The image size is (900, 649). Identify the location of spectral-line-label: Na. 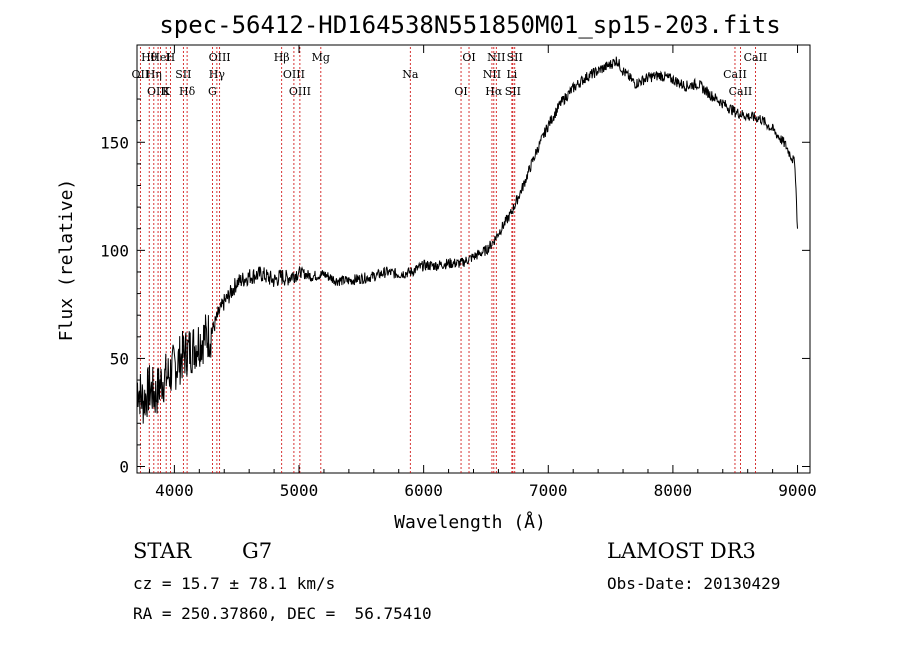
(410, 74).